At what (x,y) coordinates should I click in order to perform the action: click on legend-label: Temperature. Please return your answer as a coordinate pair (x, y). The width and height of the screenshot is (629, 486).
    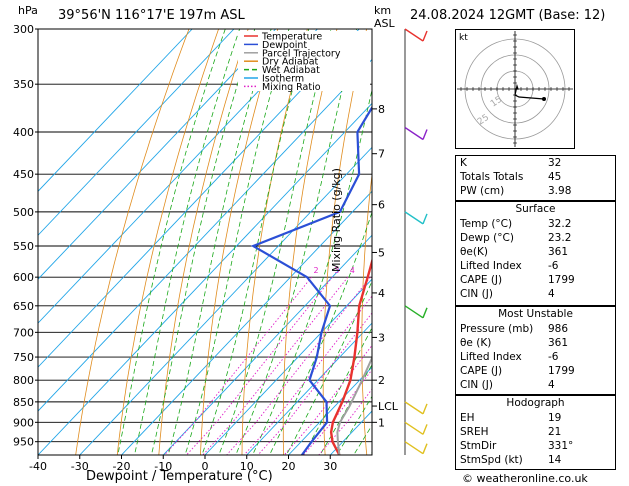
    Looking at the image, I should click on (291, 37).